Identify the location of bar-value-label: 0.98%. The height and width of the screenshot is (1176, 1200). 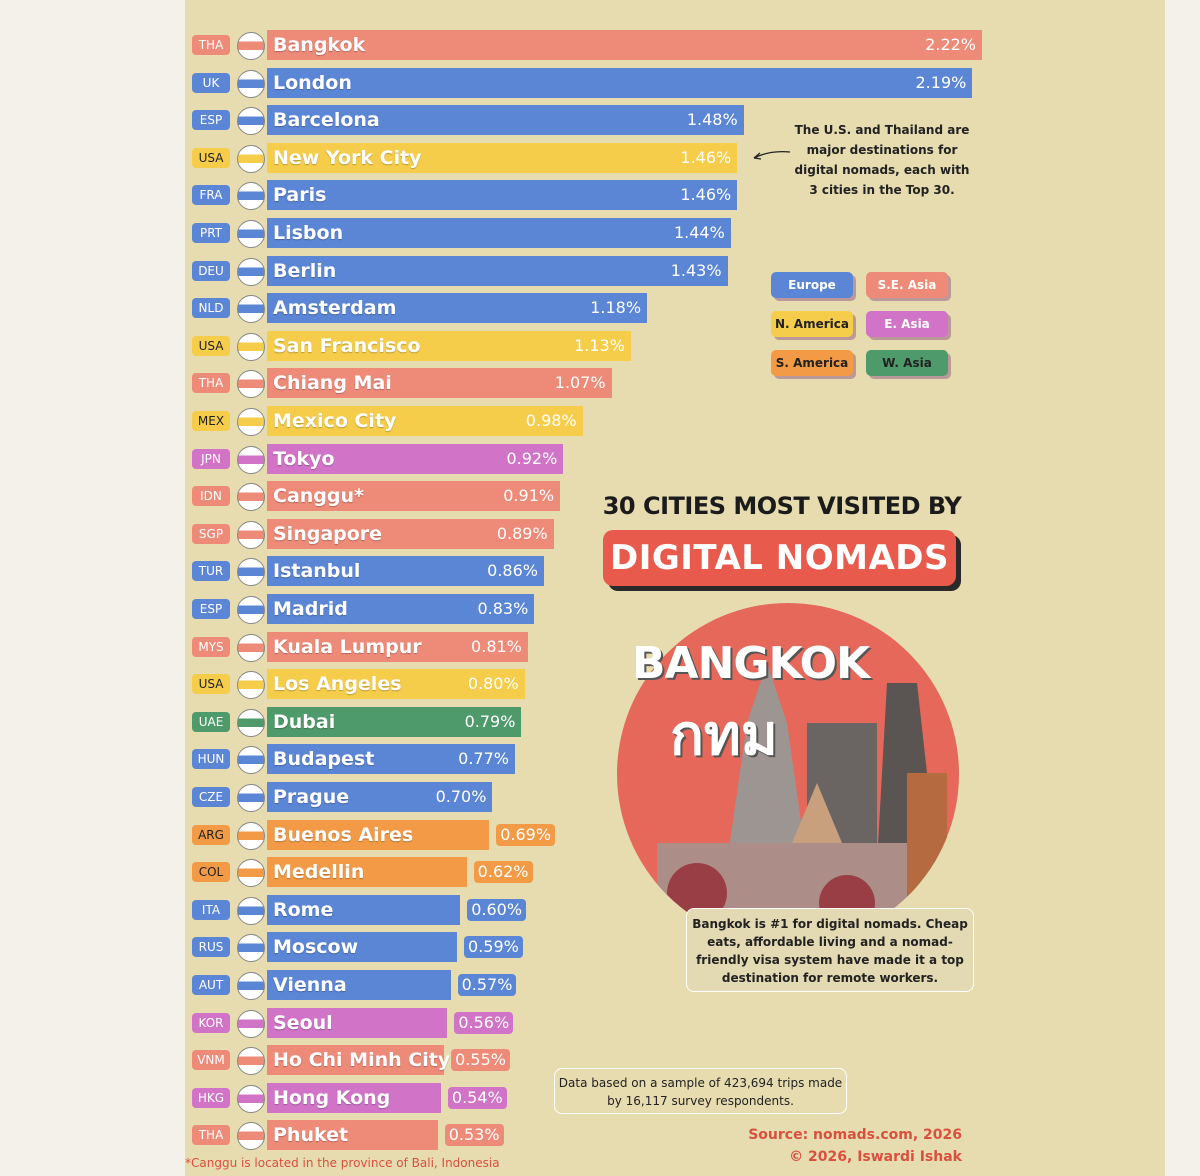
(551, 420).